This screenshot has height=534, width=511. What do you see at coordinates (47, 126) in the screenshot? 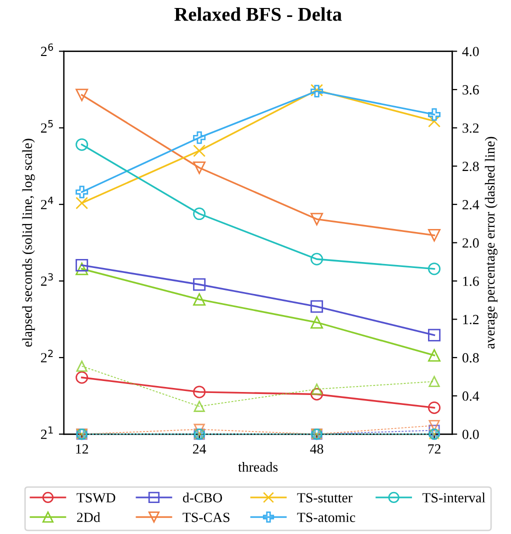
I see `y-tick-label: 2$^{5}$` at bounding box center [47, 126].